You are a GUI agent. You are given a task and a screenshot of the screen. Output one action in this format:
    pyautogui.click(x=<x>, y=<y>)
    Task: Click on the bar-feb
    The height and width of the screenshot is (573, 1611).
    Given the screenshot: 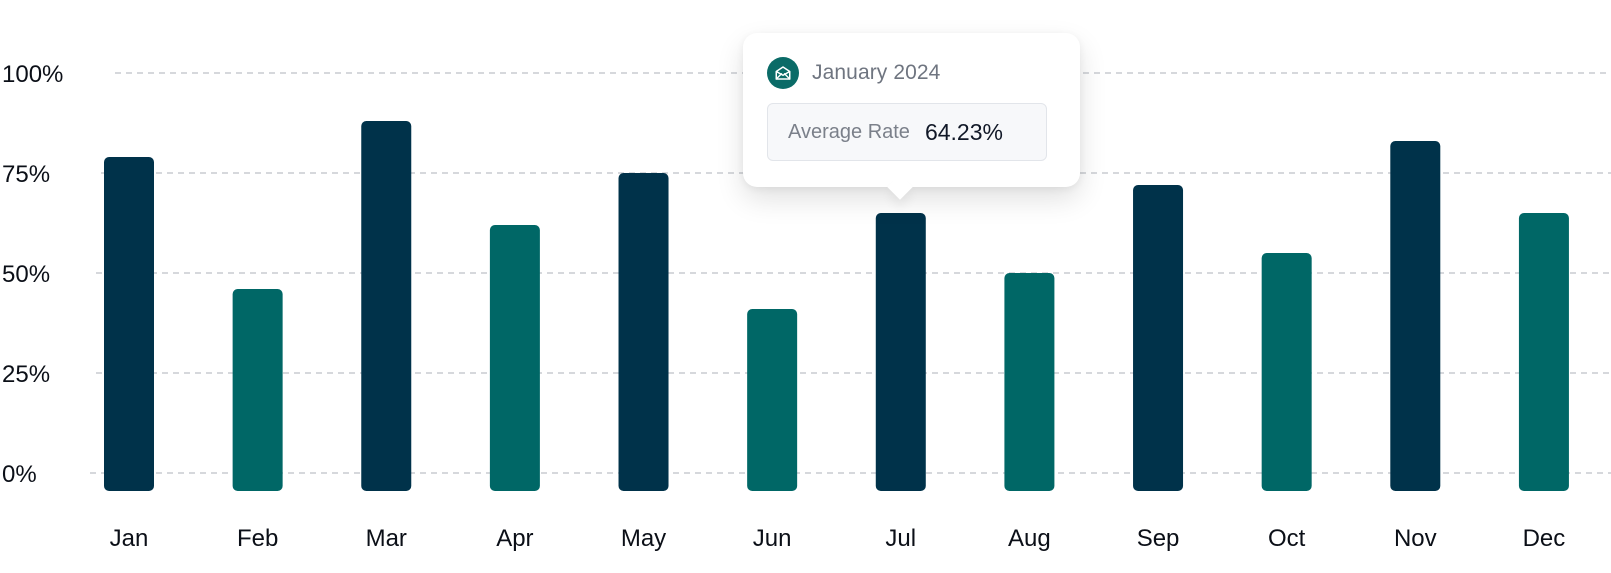 What is the action you would take?
    pyautogui.click(x=257, y=390)
    